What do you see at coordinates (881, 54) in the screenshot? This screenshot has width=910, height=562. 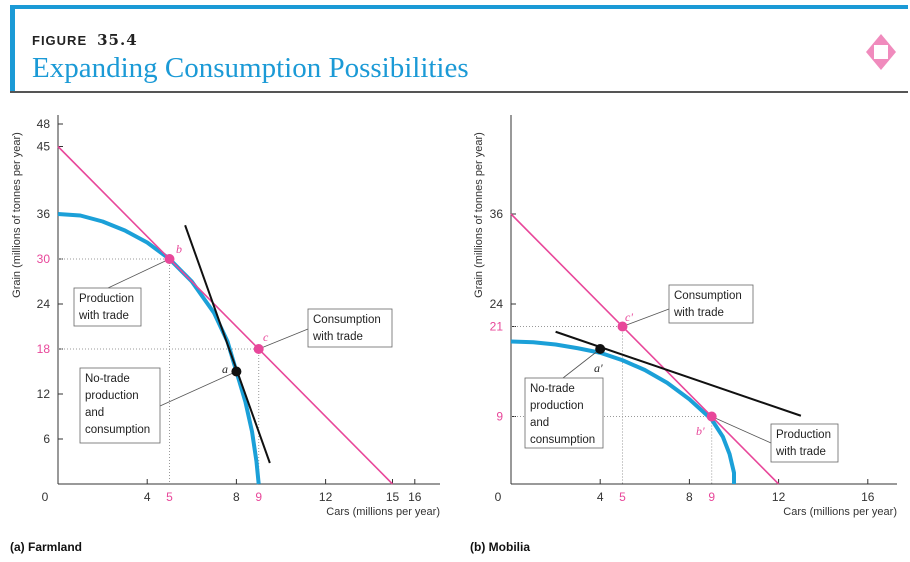 I see `diamond-icon` at bounding box center [881, 54].